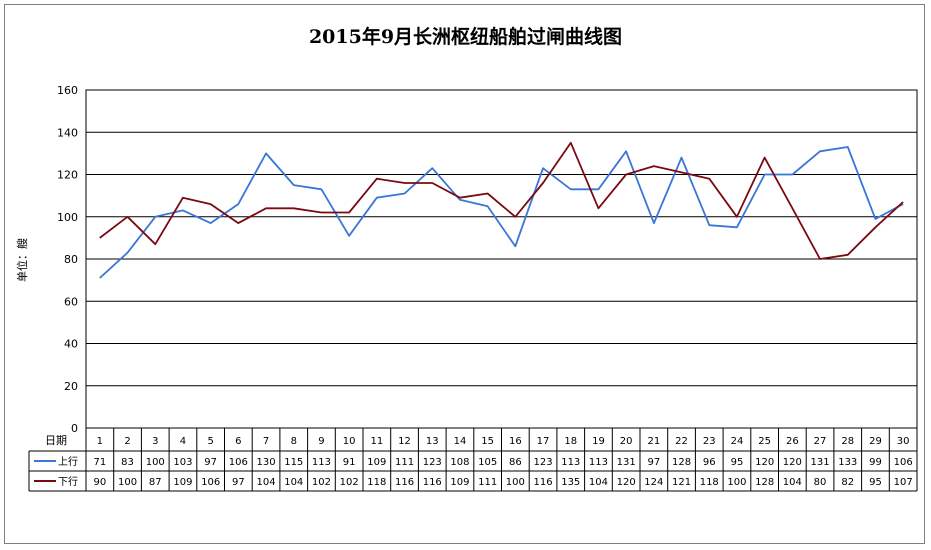  Describe the element at coordinates (626, 441) in the screenshot. I see `x-tick-label: 20` at that location.